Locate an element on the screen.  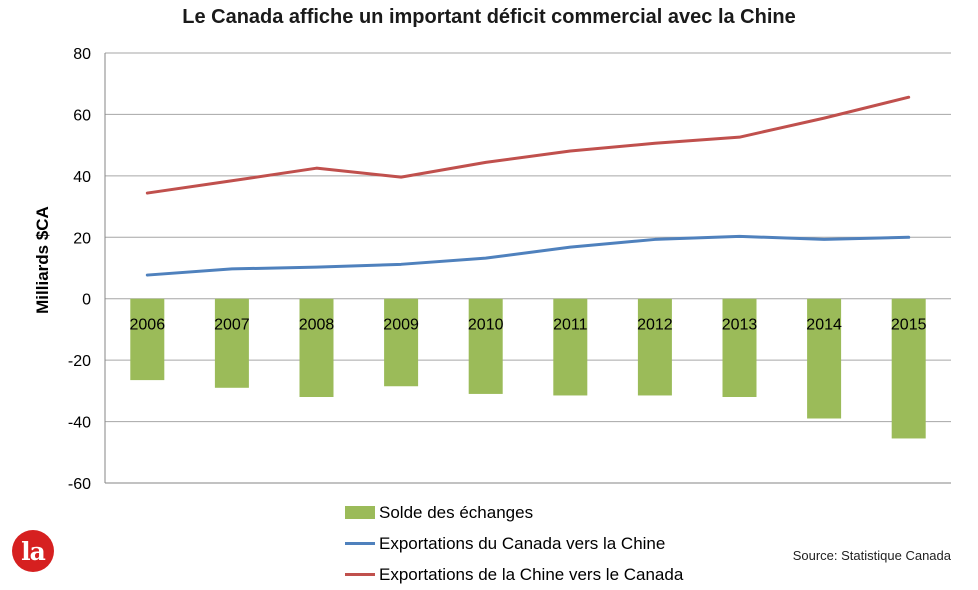
bar-2014 is located at coordinates (824, 358).